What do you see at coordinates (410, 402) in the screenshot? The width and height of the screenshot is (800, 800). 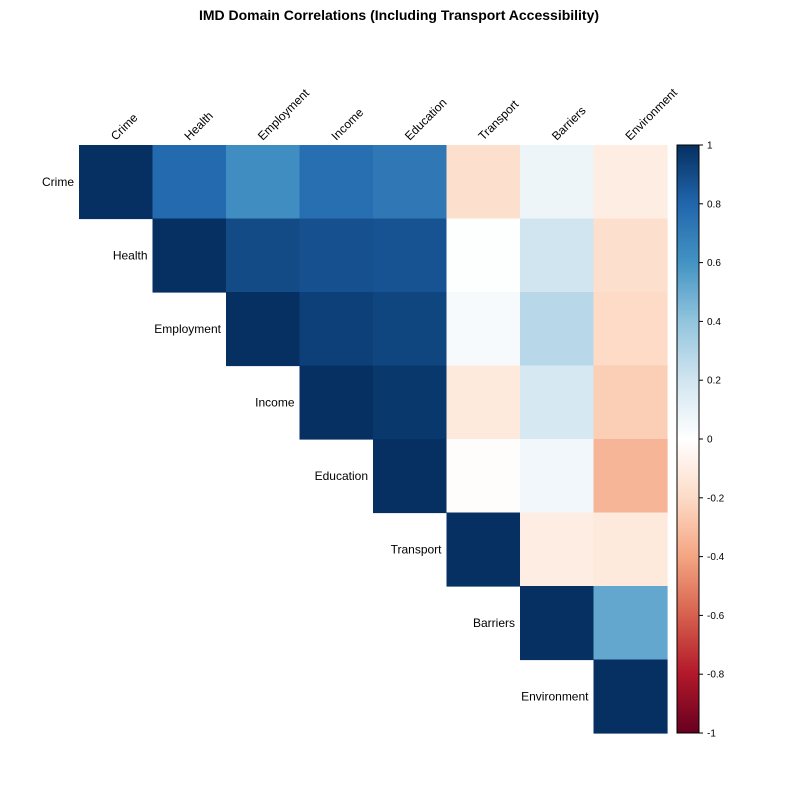 I see `heatmap-cell-income-education` at bounding box center [410, 402].